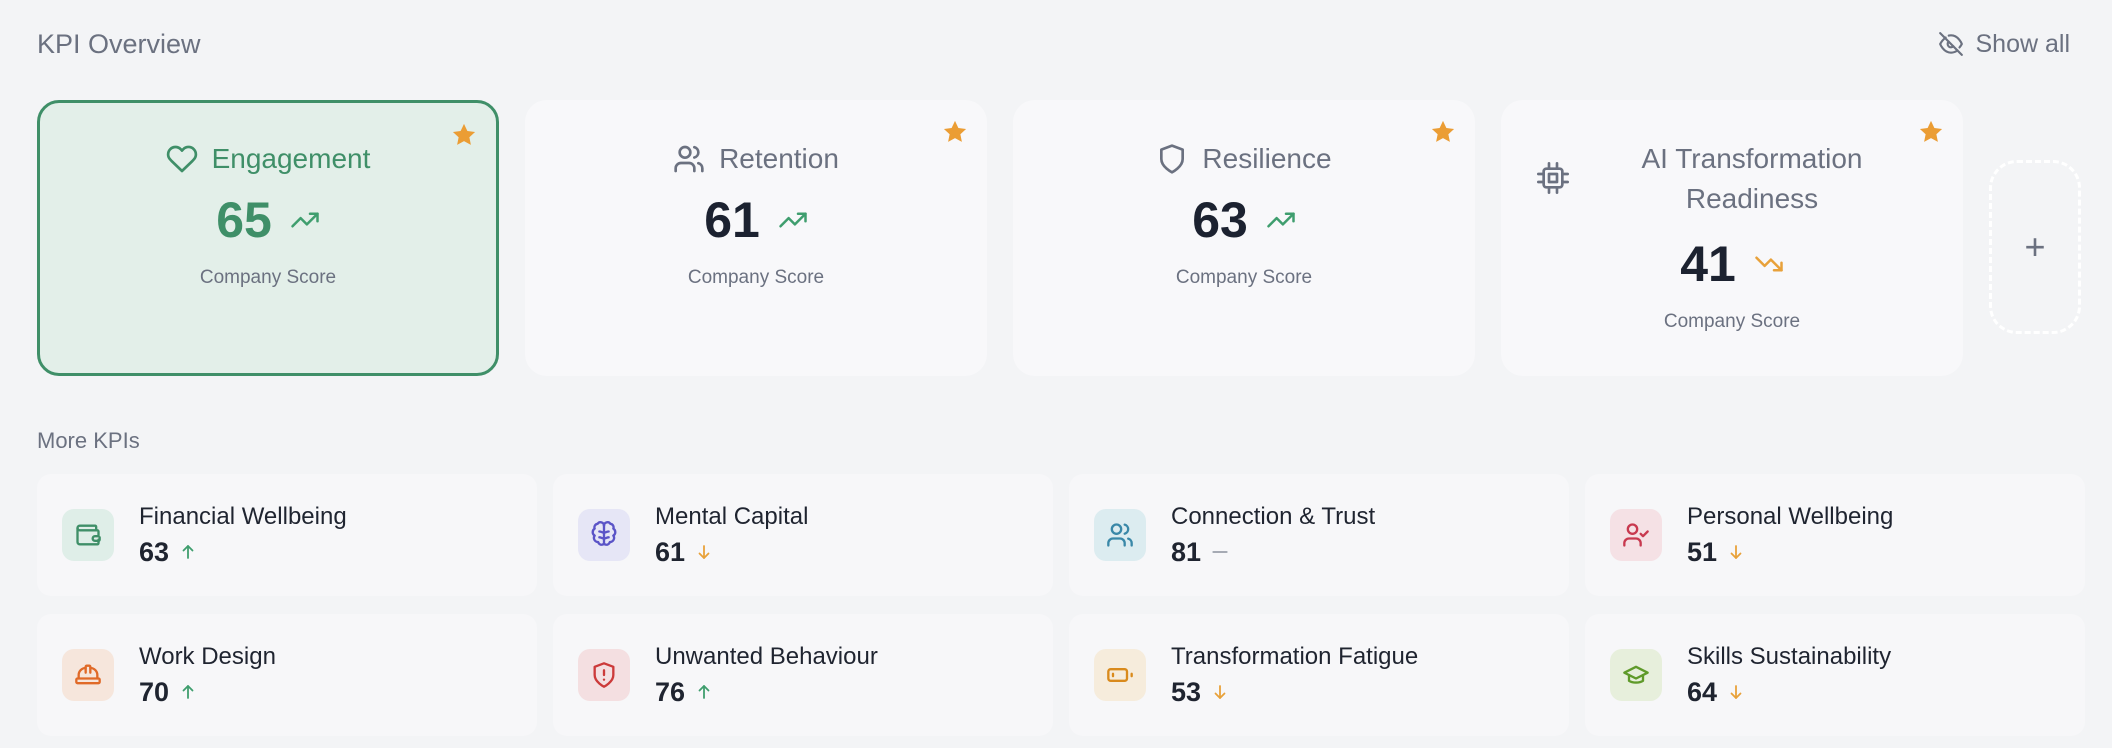 The width and height of the screenshot is (2112, 748). Describe the element at coordinates (88, 674) in the screenshot. I see `hard-hat-icon` at that location.